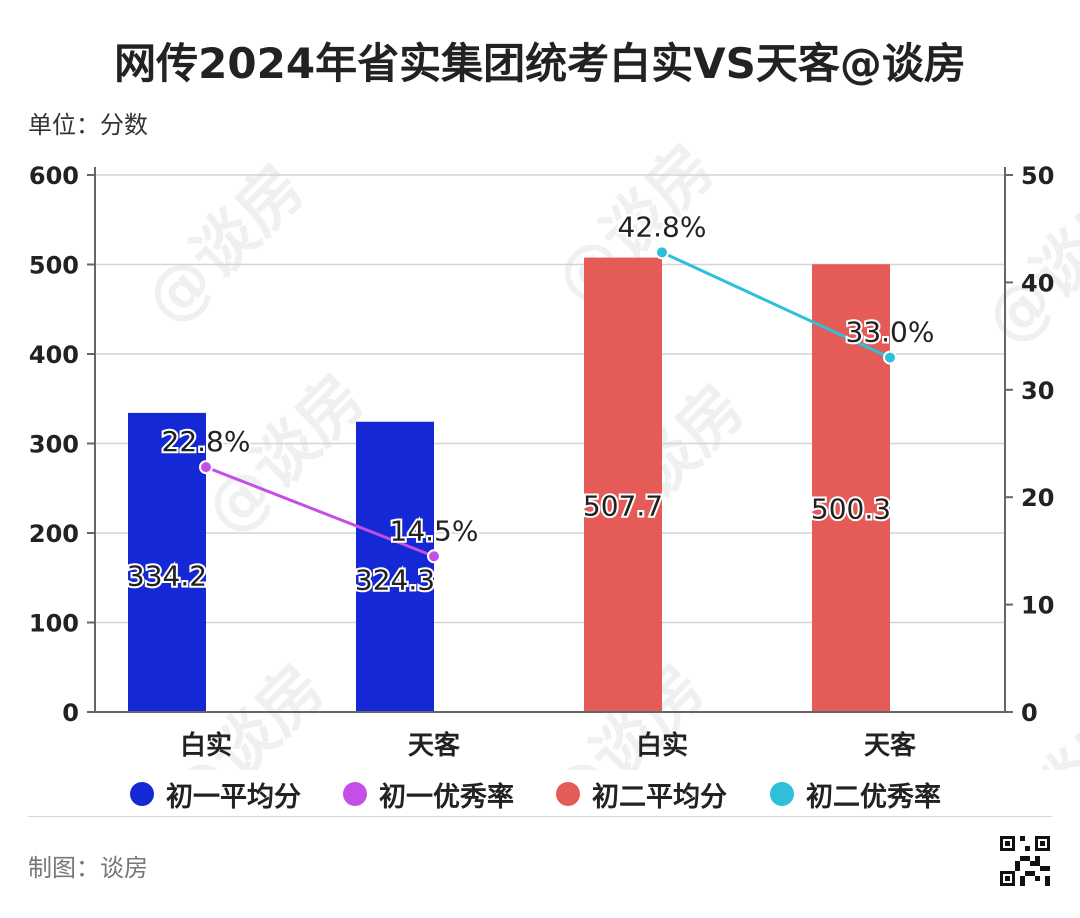 This screenshot has width=1080, height=918. What do you see at coordinates (873, 797) in the screenshot?
I see `legend-label: 初二优秀率` at bounding box center [873, 797].